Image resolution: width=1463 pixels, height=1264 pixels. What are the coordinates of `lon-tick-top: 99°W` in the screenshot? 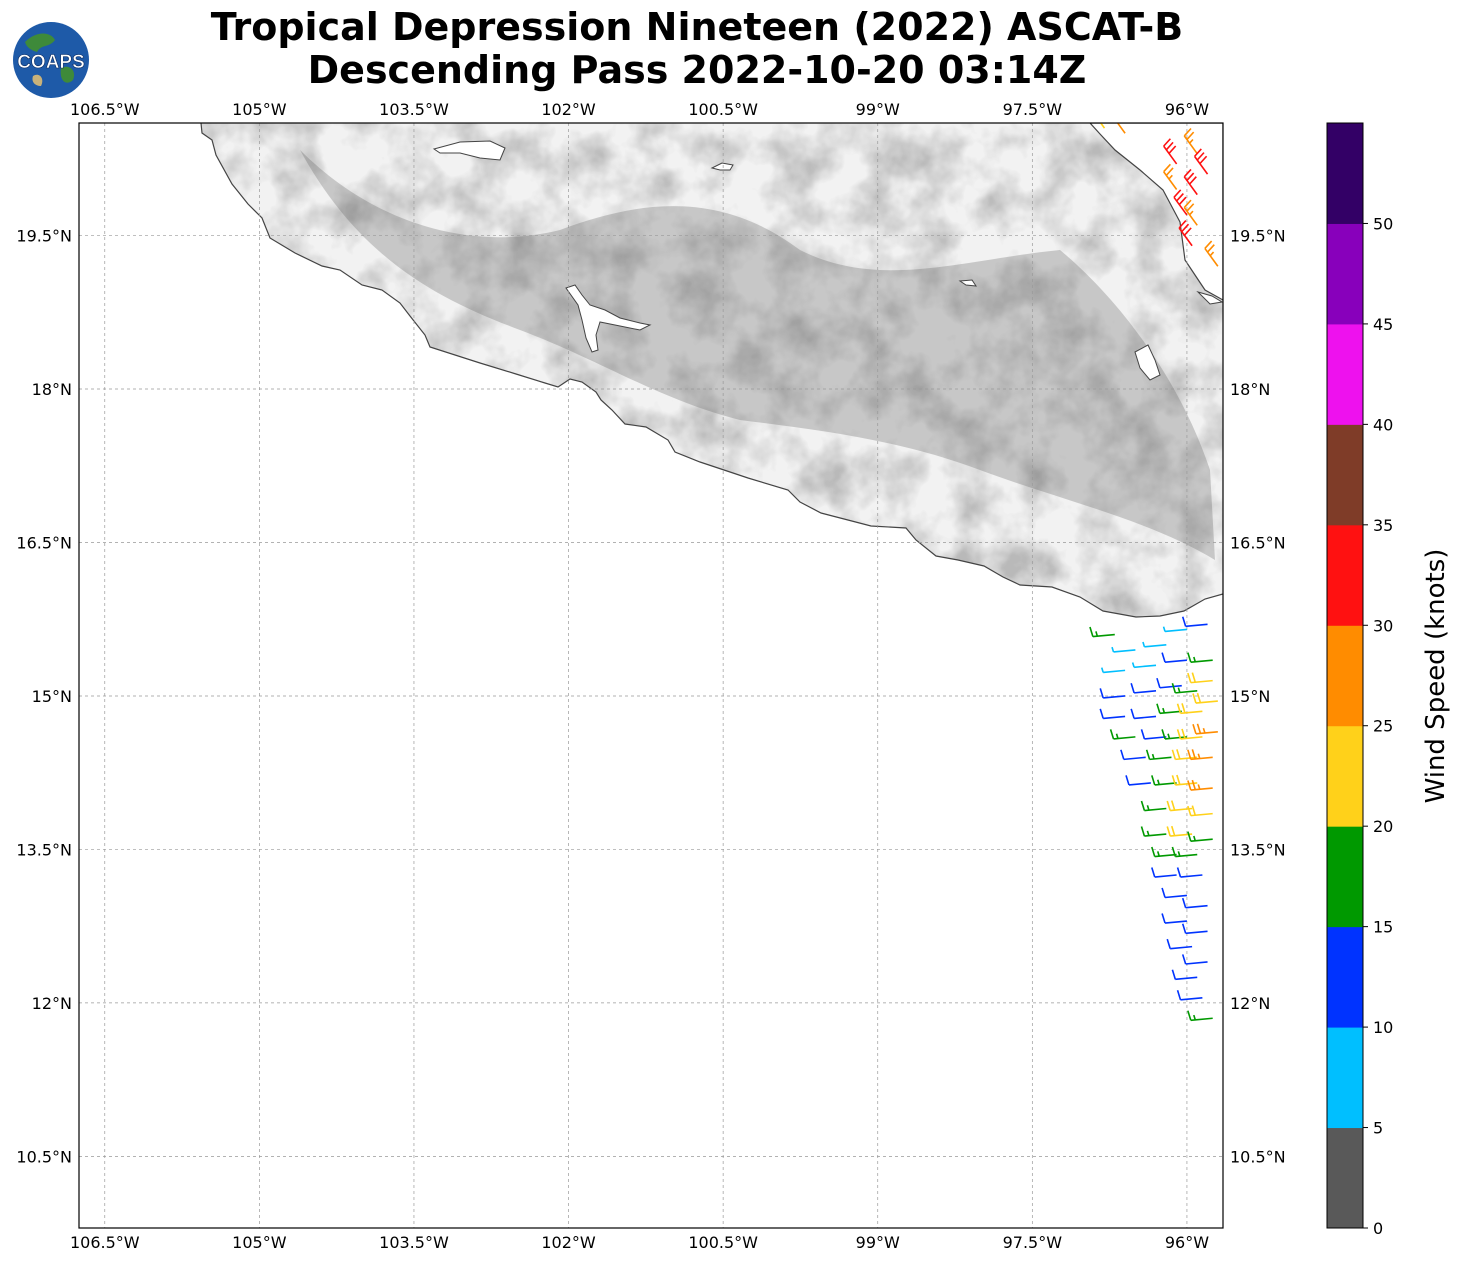 It's located at (878, 109).